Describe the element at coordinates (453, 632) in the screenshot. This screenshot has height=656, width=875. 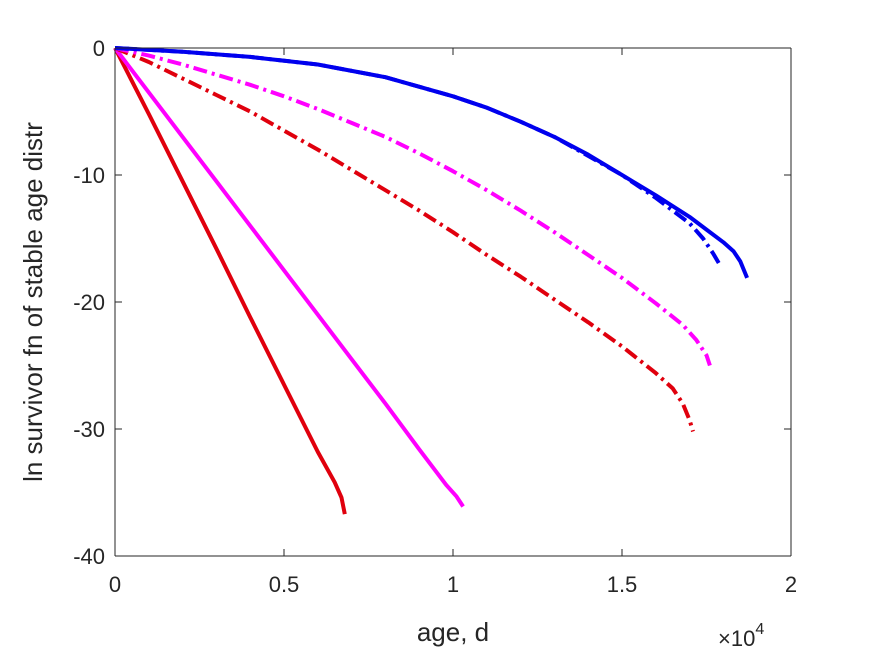
I see `x-axis-label: age, d` at that location.